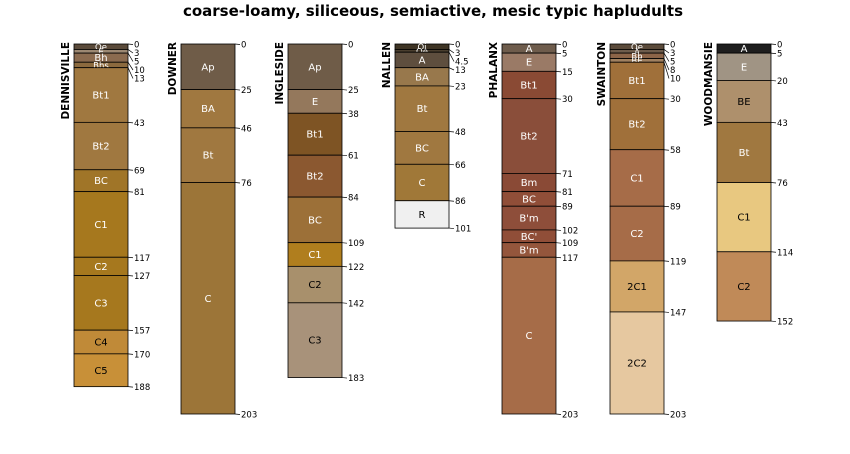 The width and height of the screenshot is (850, 454). I want to click on horizon-label: BC', so click(529, 237).